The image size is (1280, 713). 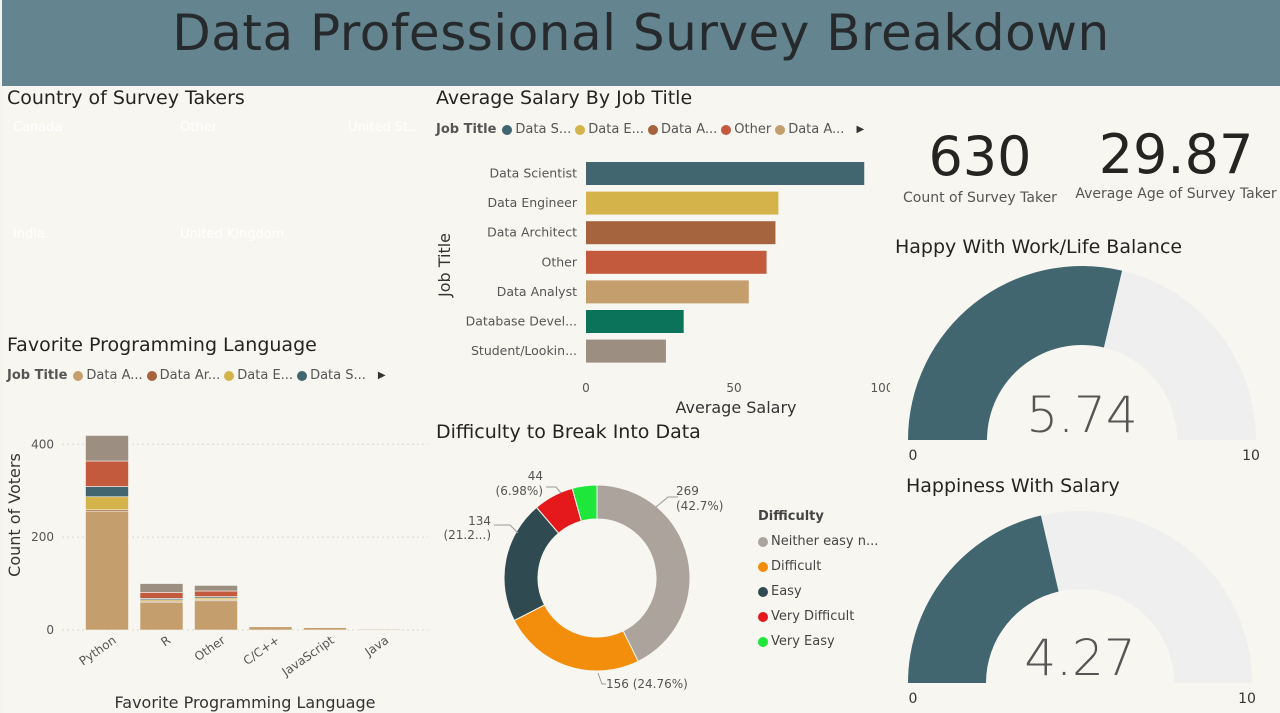 I want to click on legend-title: Difficulty, so click(x=791, y=516).